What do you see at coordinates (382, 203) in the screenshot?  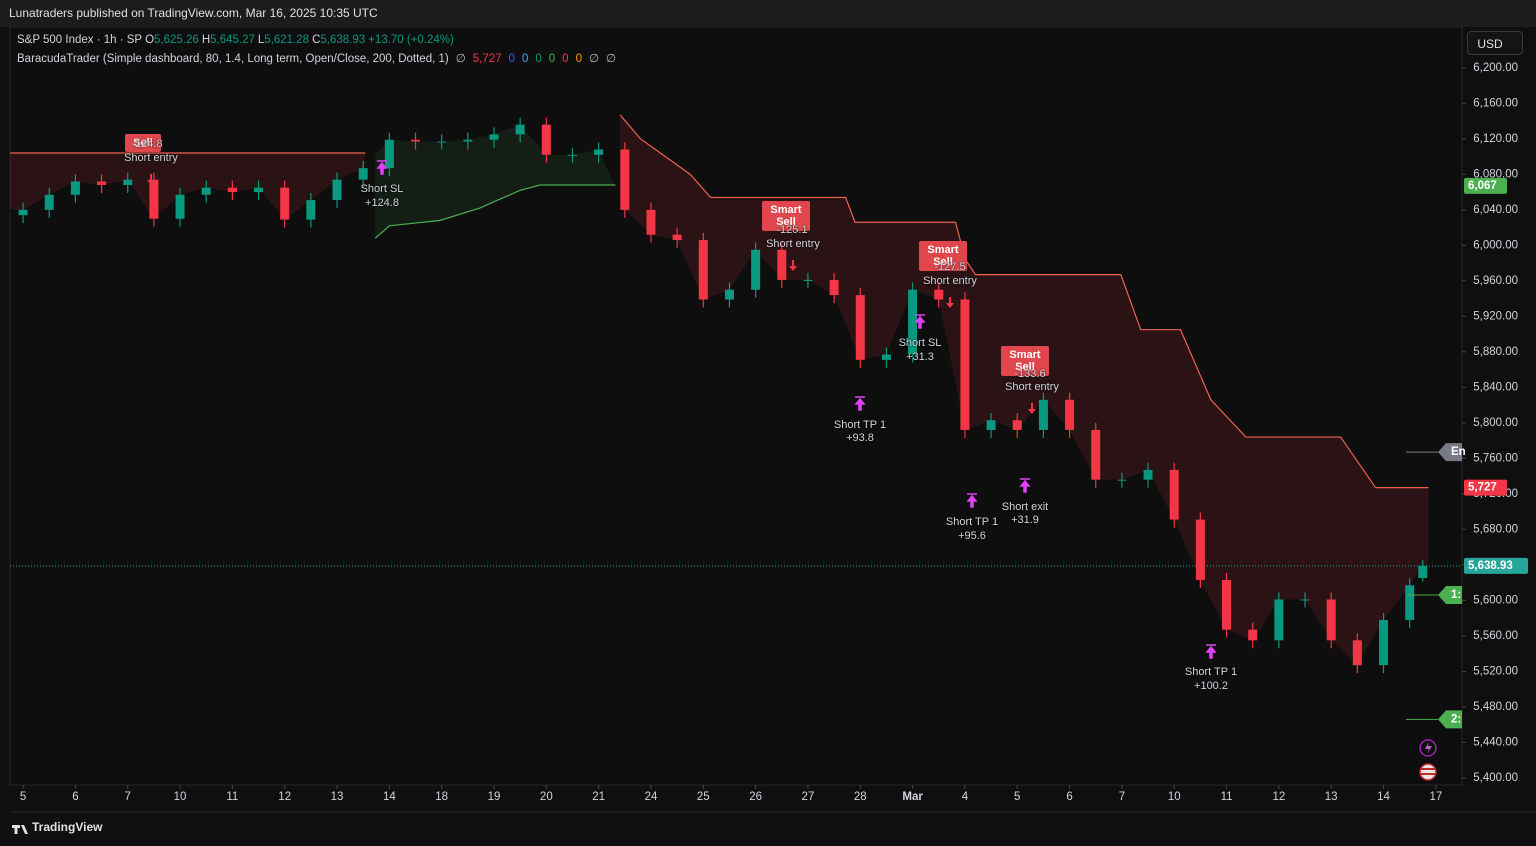 I see `signal-label: +124.8` at bounding box center [382, 203].